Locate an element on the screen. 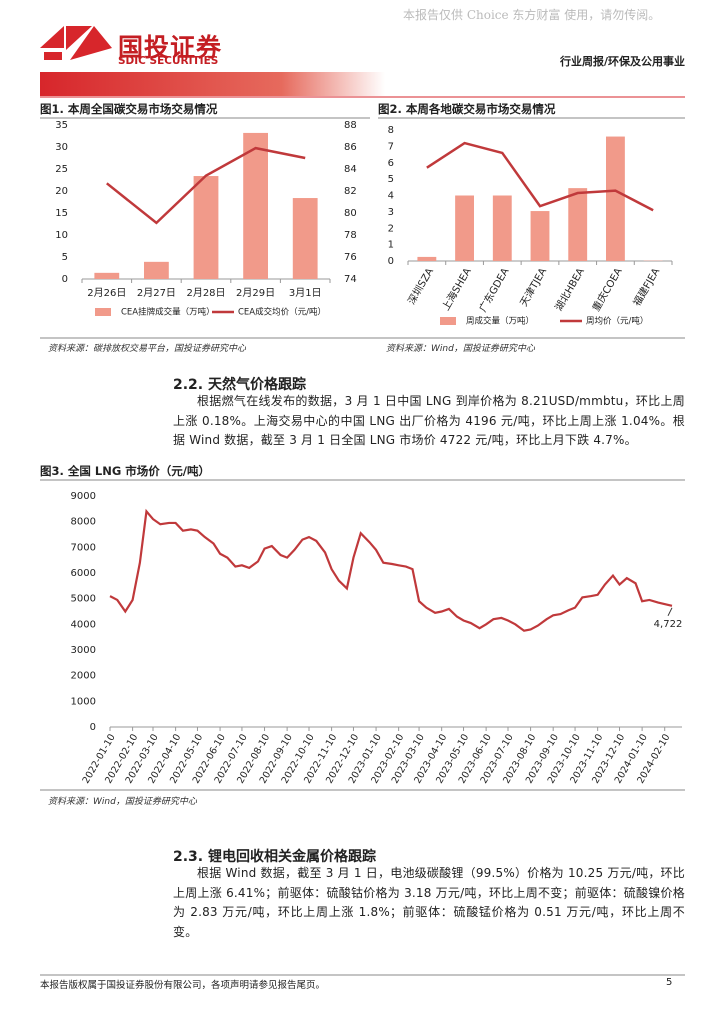 This screenshot has height=1024, width=724. y-tick-label: 9000 is located at coordinates (83, 496).